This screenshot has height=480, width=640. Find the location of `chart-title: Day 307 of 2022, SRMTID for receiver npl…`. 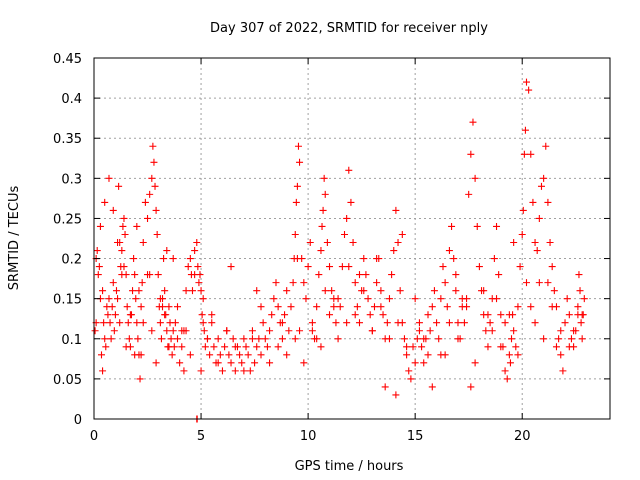

chart-title: Day 307 of 2022, SRMTID for receiver npl… is located at coordinates (349, 28).